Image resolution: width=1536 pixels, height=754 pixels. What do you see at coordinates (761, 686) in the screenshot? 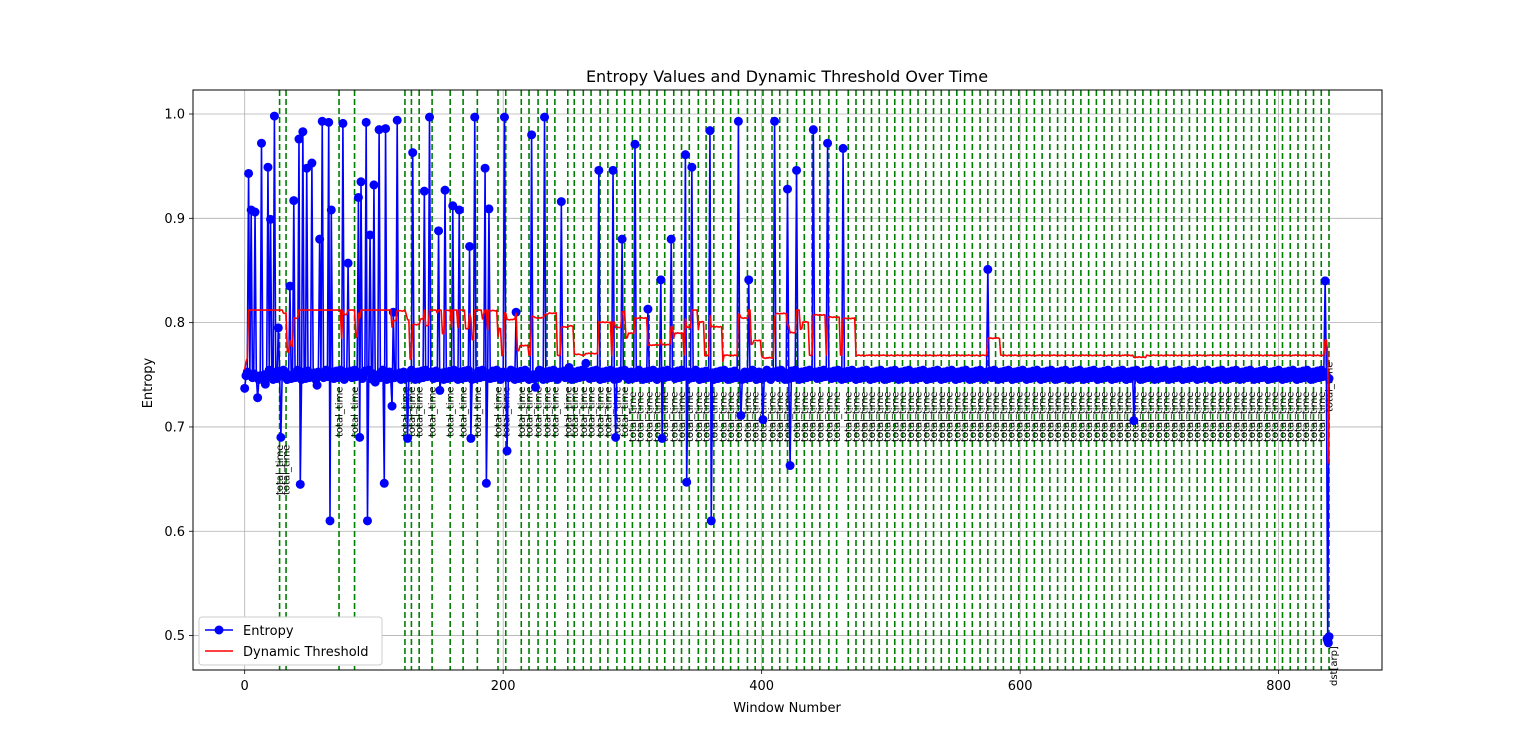
I see `x-tick-label: 400` at bounding box center [761, 686].